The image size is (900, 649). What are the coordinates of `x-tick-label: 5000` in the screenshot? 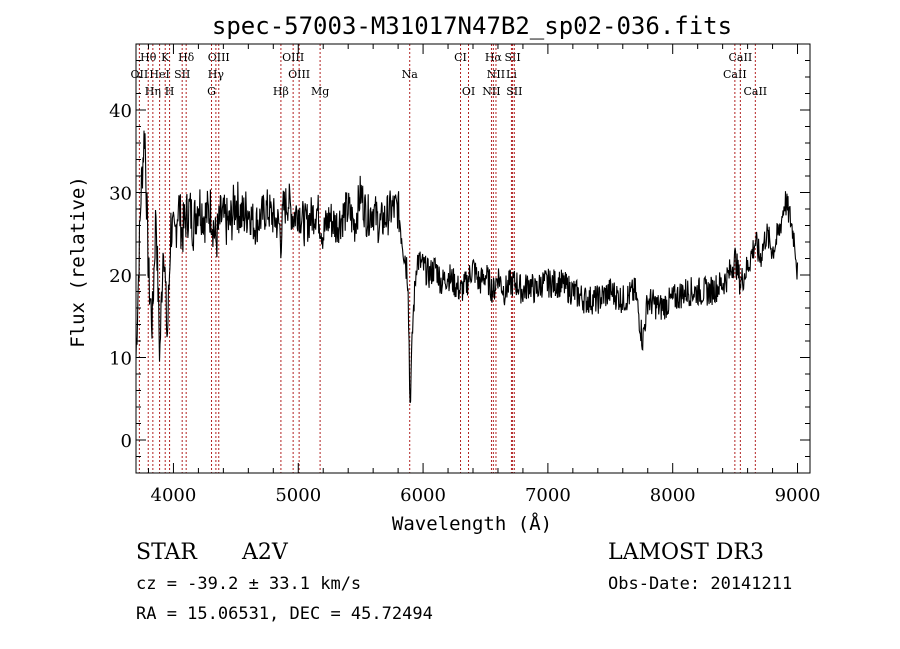 It's located at (298, 495).